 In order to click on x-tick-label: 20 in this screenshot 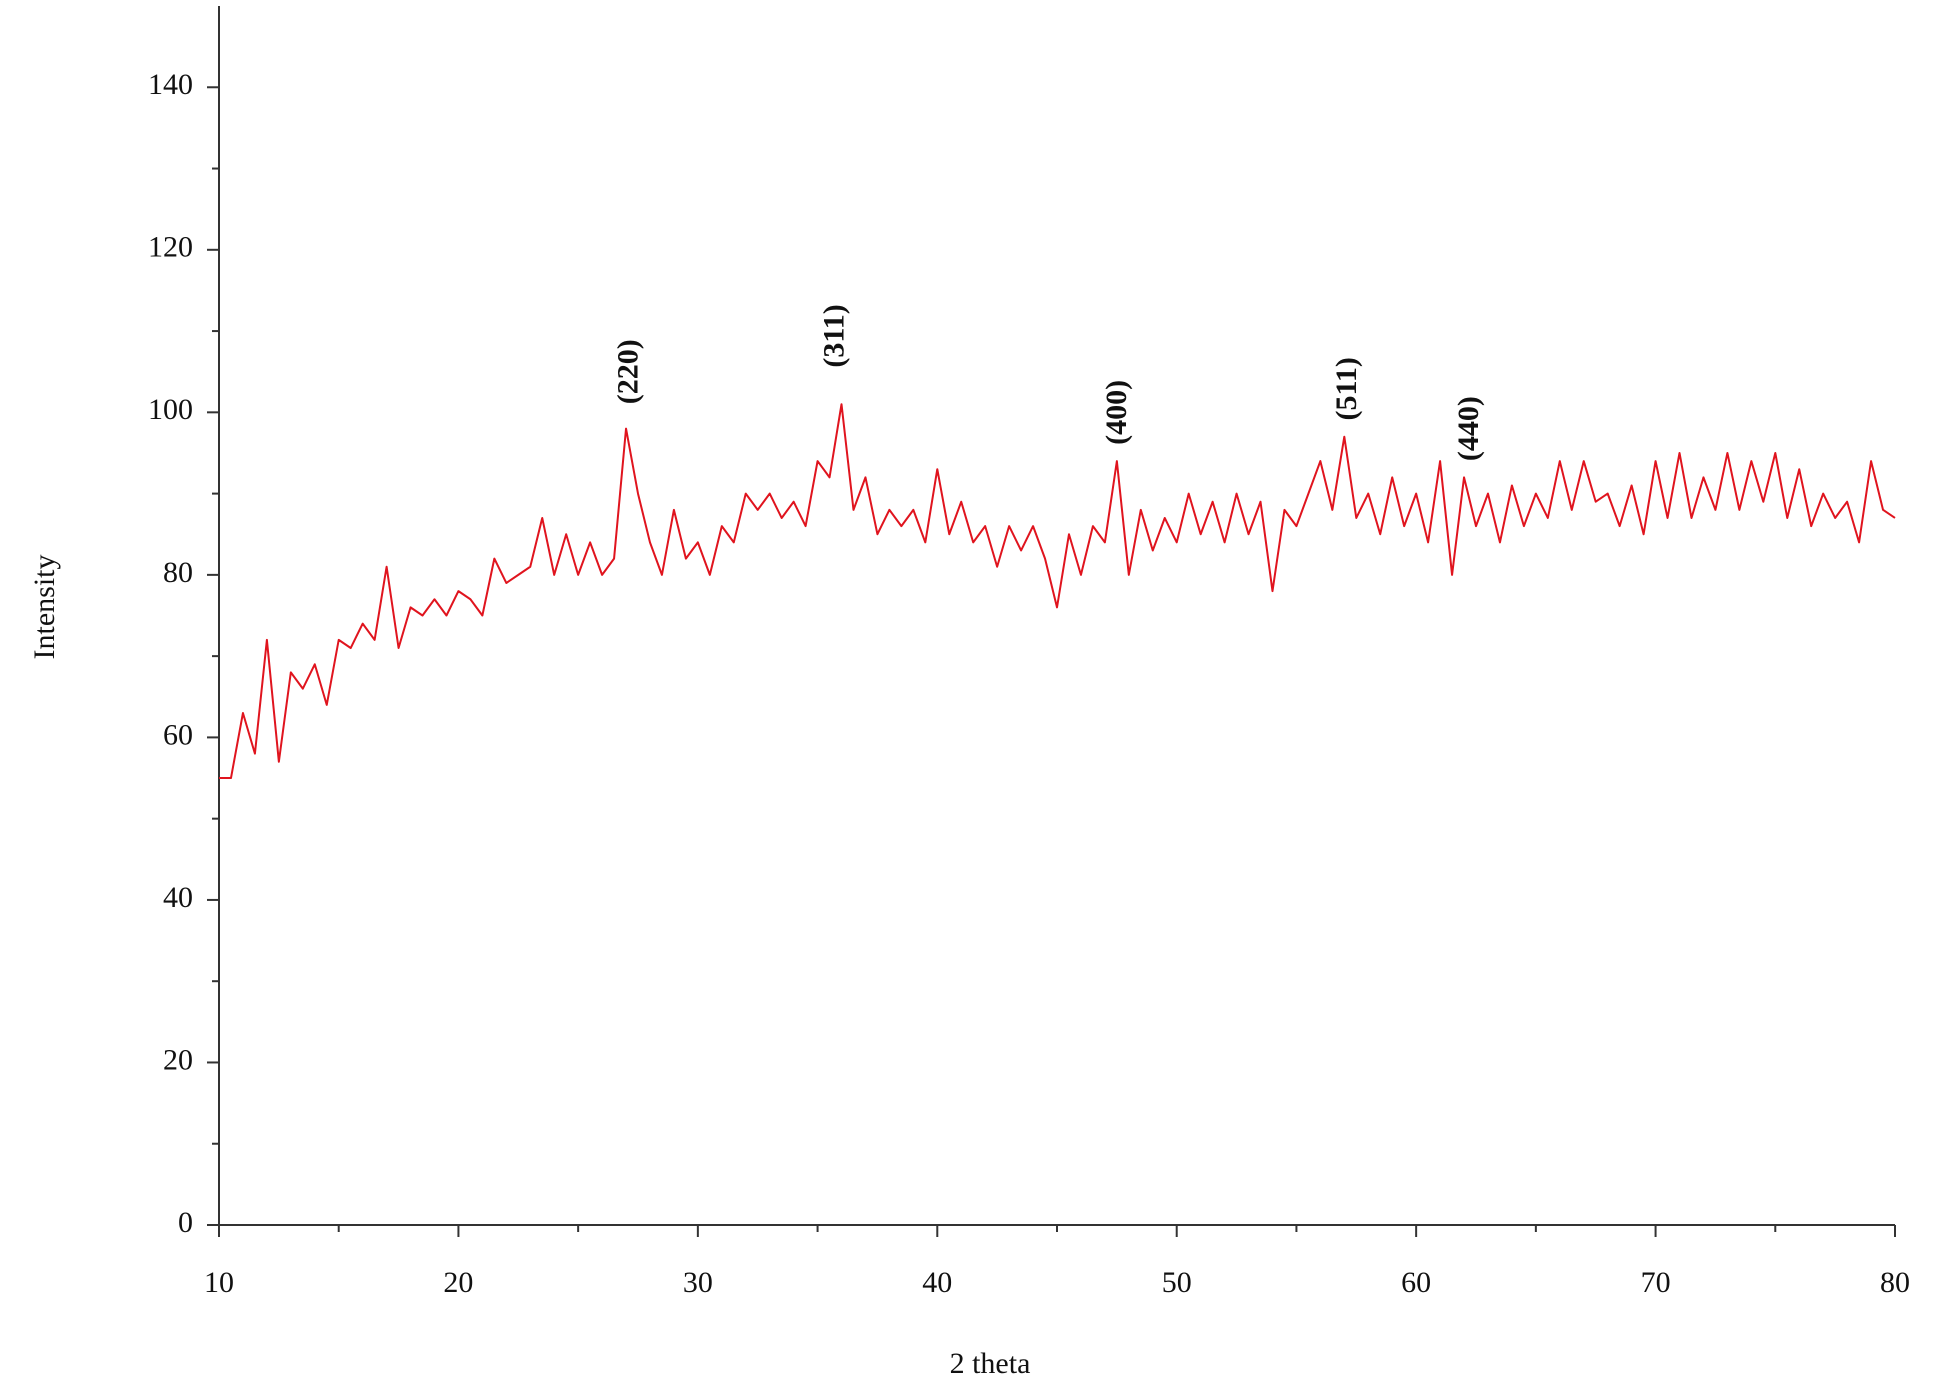, I will do `click(458, 1282)`.